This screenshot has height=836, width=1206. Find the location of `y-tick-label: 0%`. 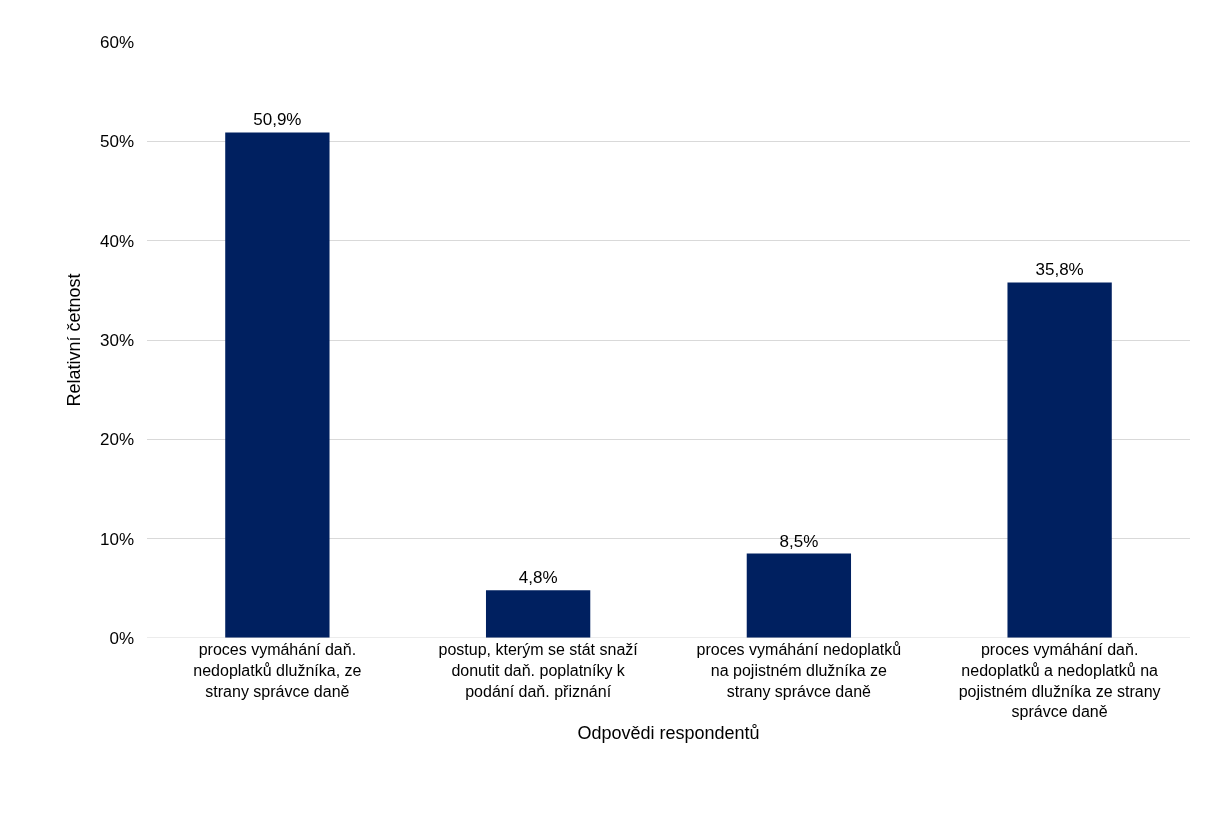

y-tick-label: 0% is located at coordinates (121, 638).